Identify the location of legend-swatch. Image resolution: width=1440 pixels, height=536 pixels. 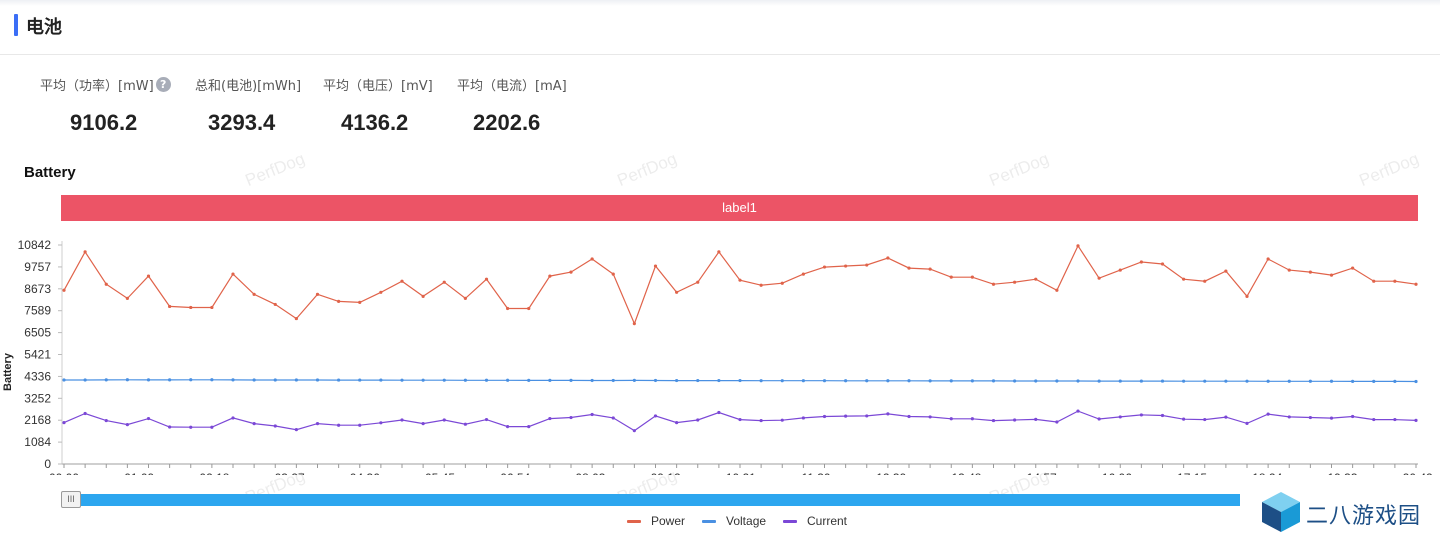
(634, 521).